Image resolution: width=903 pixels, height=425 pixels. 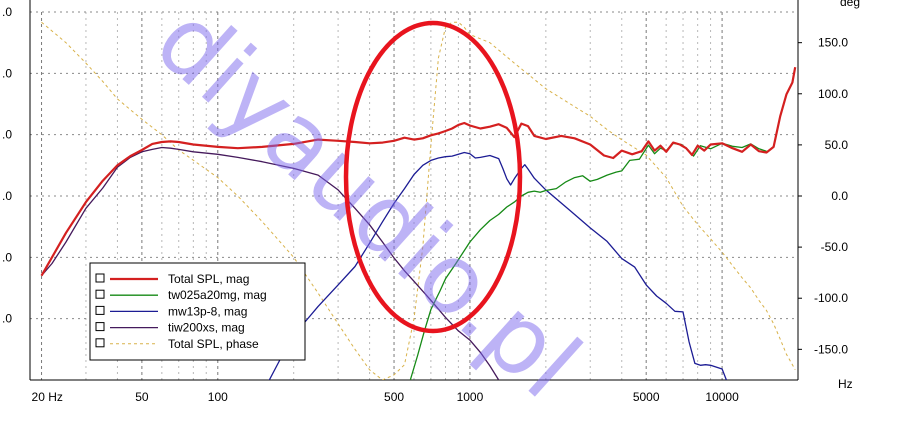 What do you see at coordinates (850, 4) in the screenshot?
I see `right-unit-label: deg` at bounding box center [850, 4].